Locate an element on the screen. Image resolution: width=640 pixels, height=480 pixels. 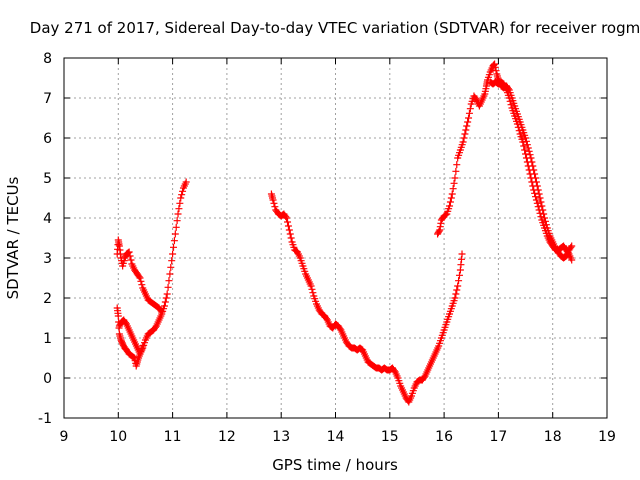
x-tick-label: 15 is located at coordinates (390, 437).